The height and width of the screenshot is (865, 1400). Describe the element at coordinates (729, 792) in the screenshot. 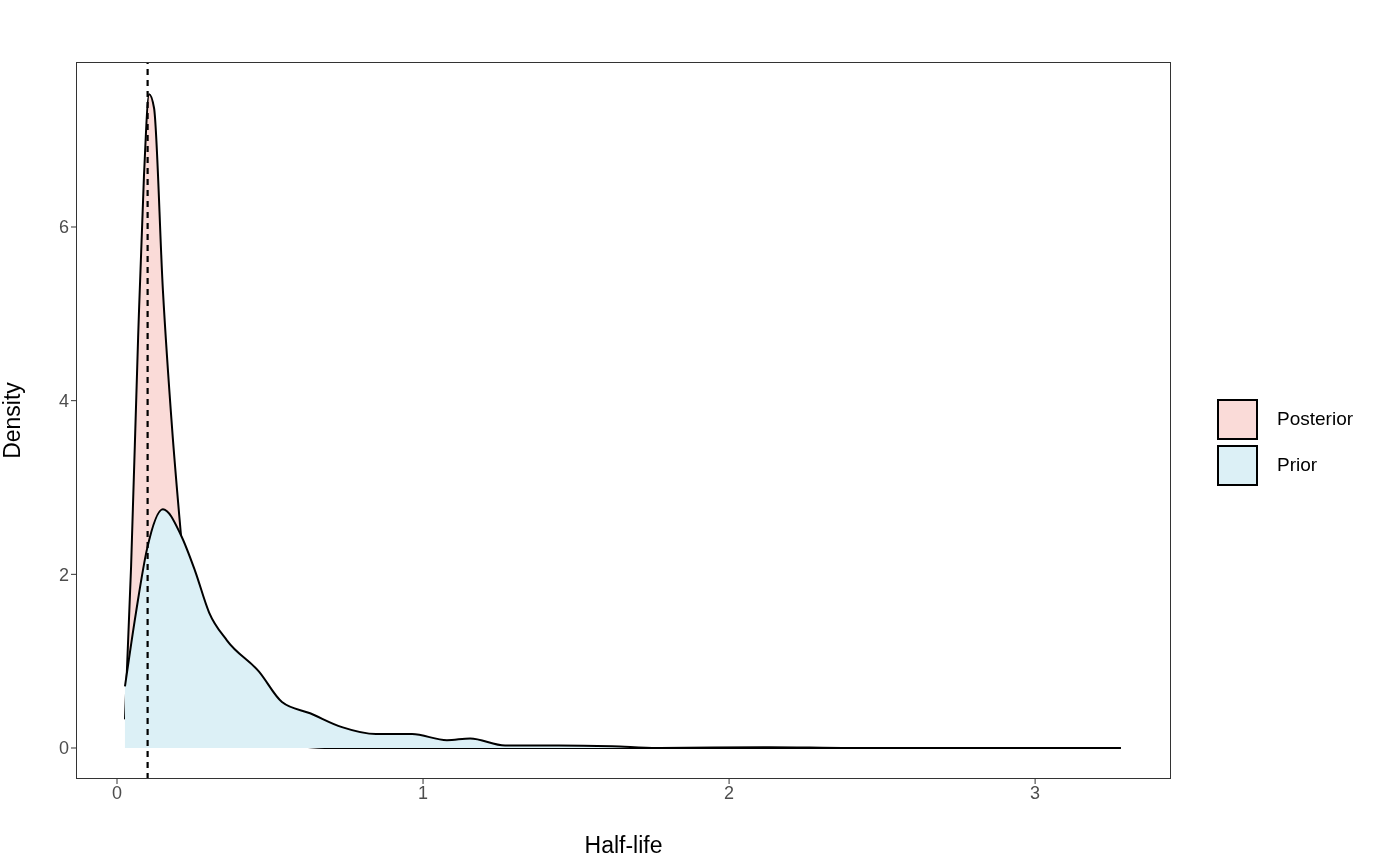

I see `x-tick-label: 2` at that location.